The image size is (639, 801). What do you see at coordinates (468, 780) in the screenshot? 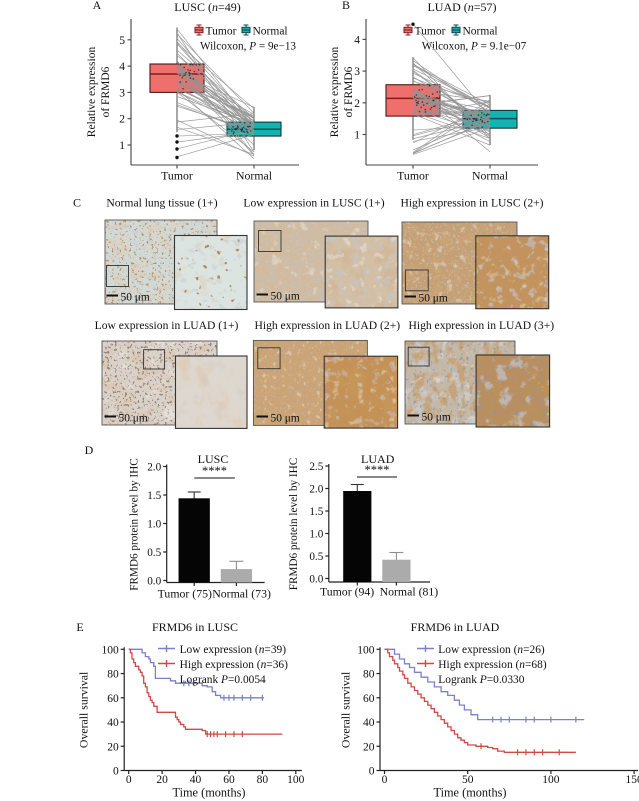
I see `svg-text: 50` at bounding box center [468, 780].